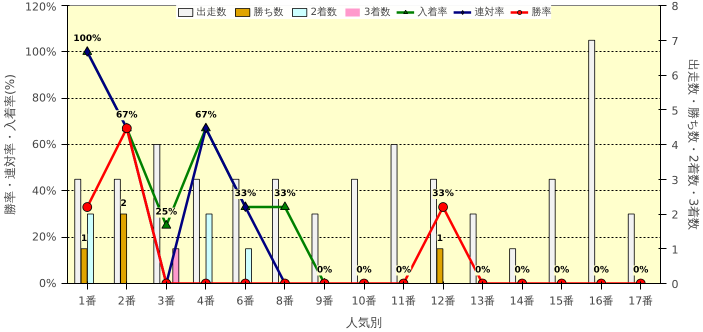  I want to click on y2-tick-label: 1, so click(675, 249).